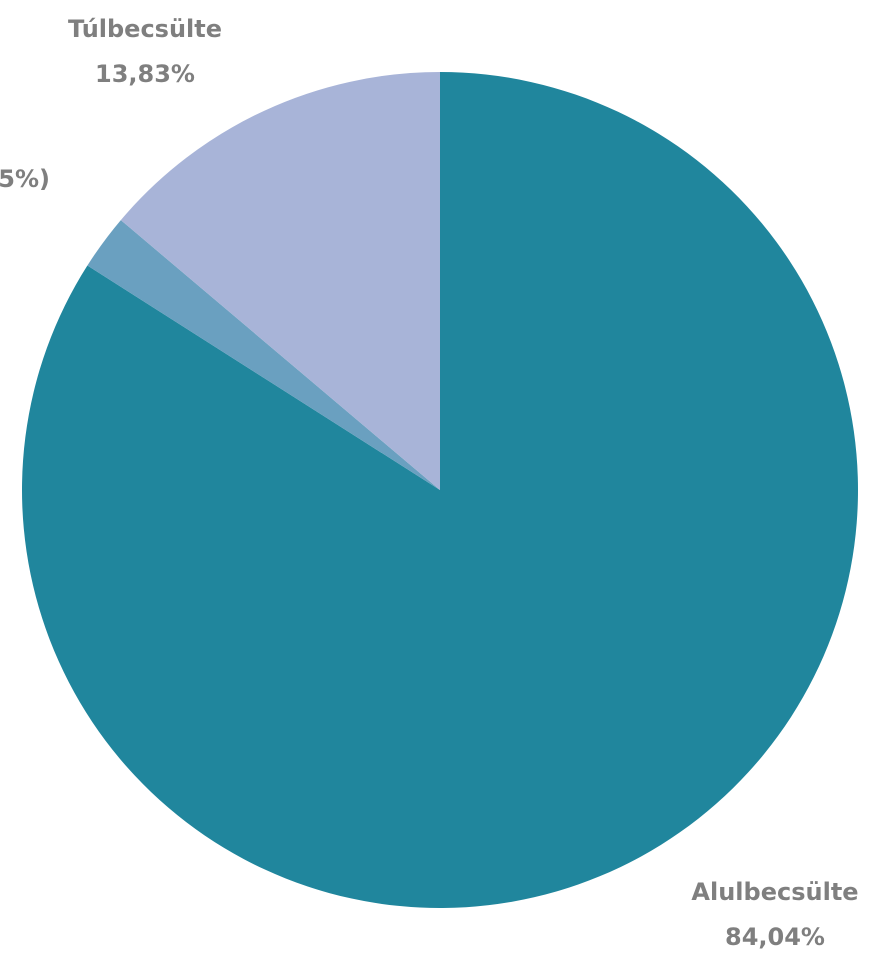 The height and width of the screenshot is (966, 885). Describe the element at coordinates (774, 892) in the screenshot. I see `slice-label: Alulbecsülte` at that location.